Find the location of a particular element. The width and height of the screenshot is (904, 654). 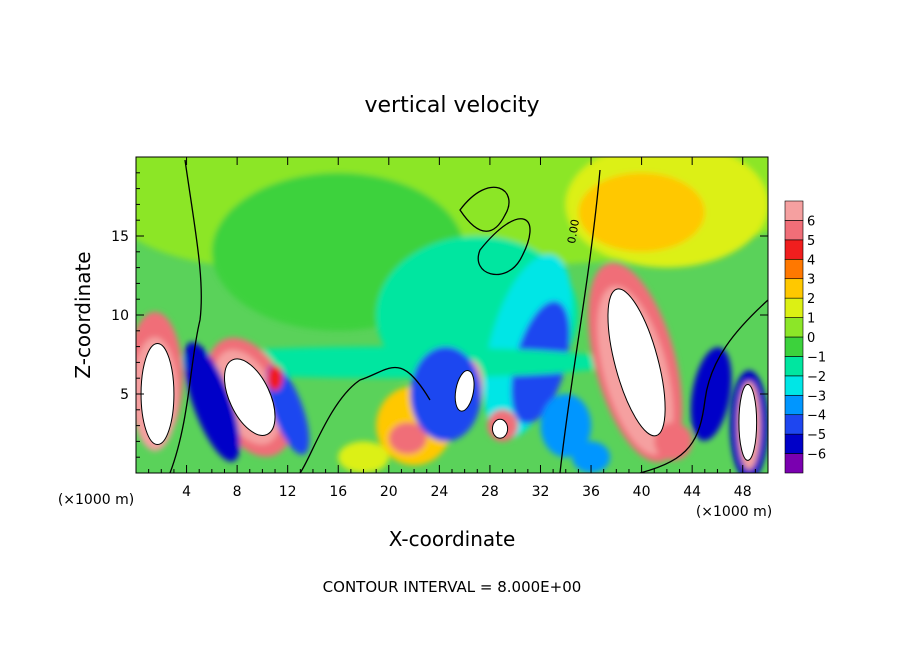

x-tick-label: 44 is located at coordinates (692, 492).